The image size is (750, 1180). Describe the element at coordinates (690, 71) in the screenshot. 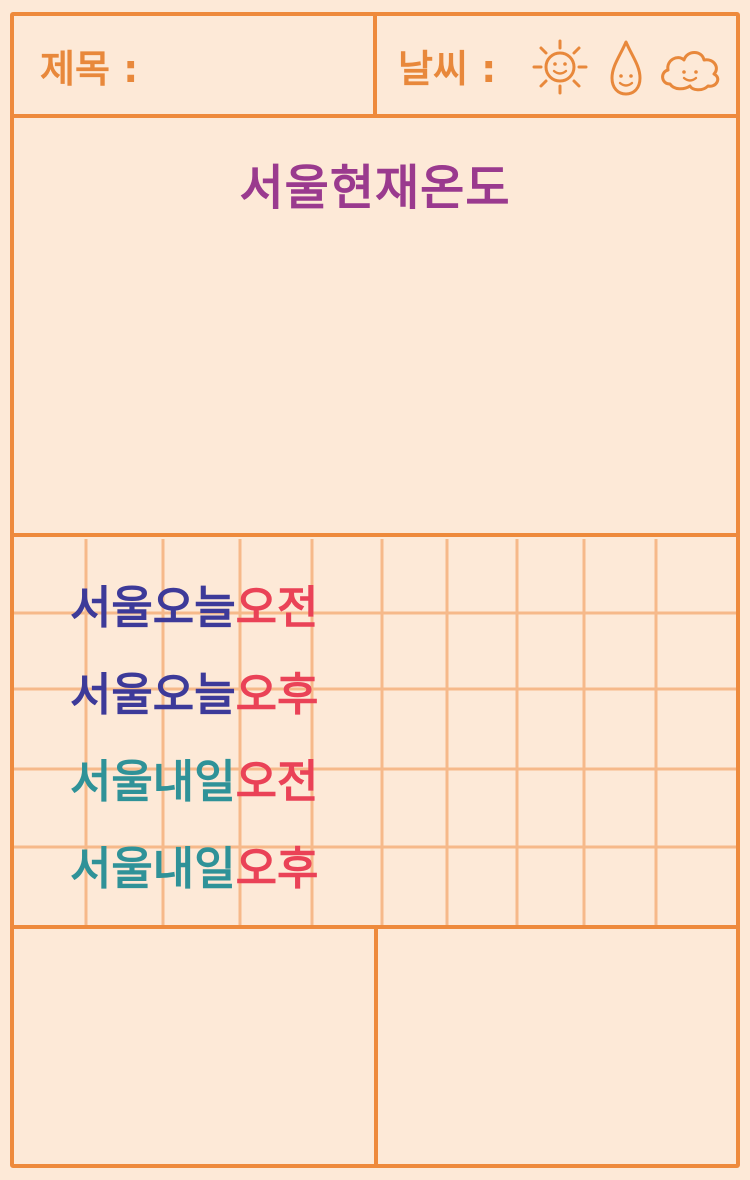

I see `cloud-icon` at that location.